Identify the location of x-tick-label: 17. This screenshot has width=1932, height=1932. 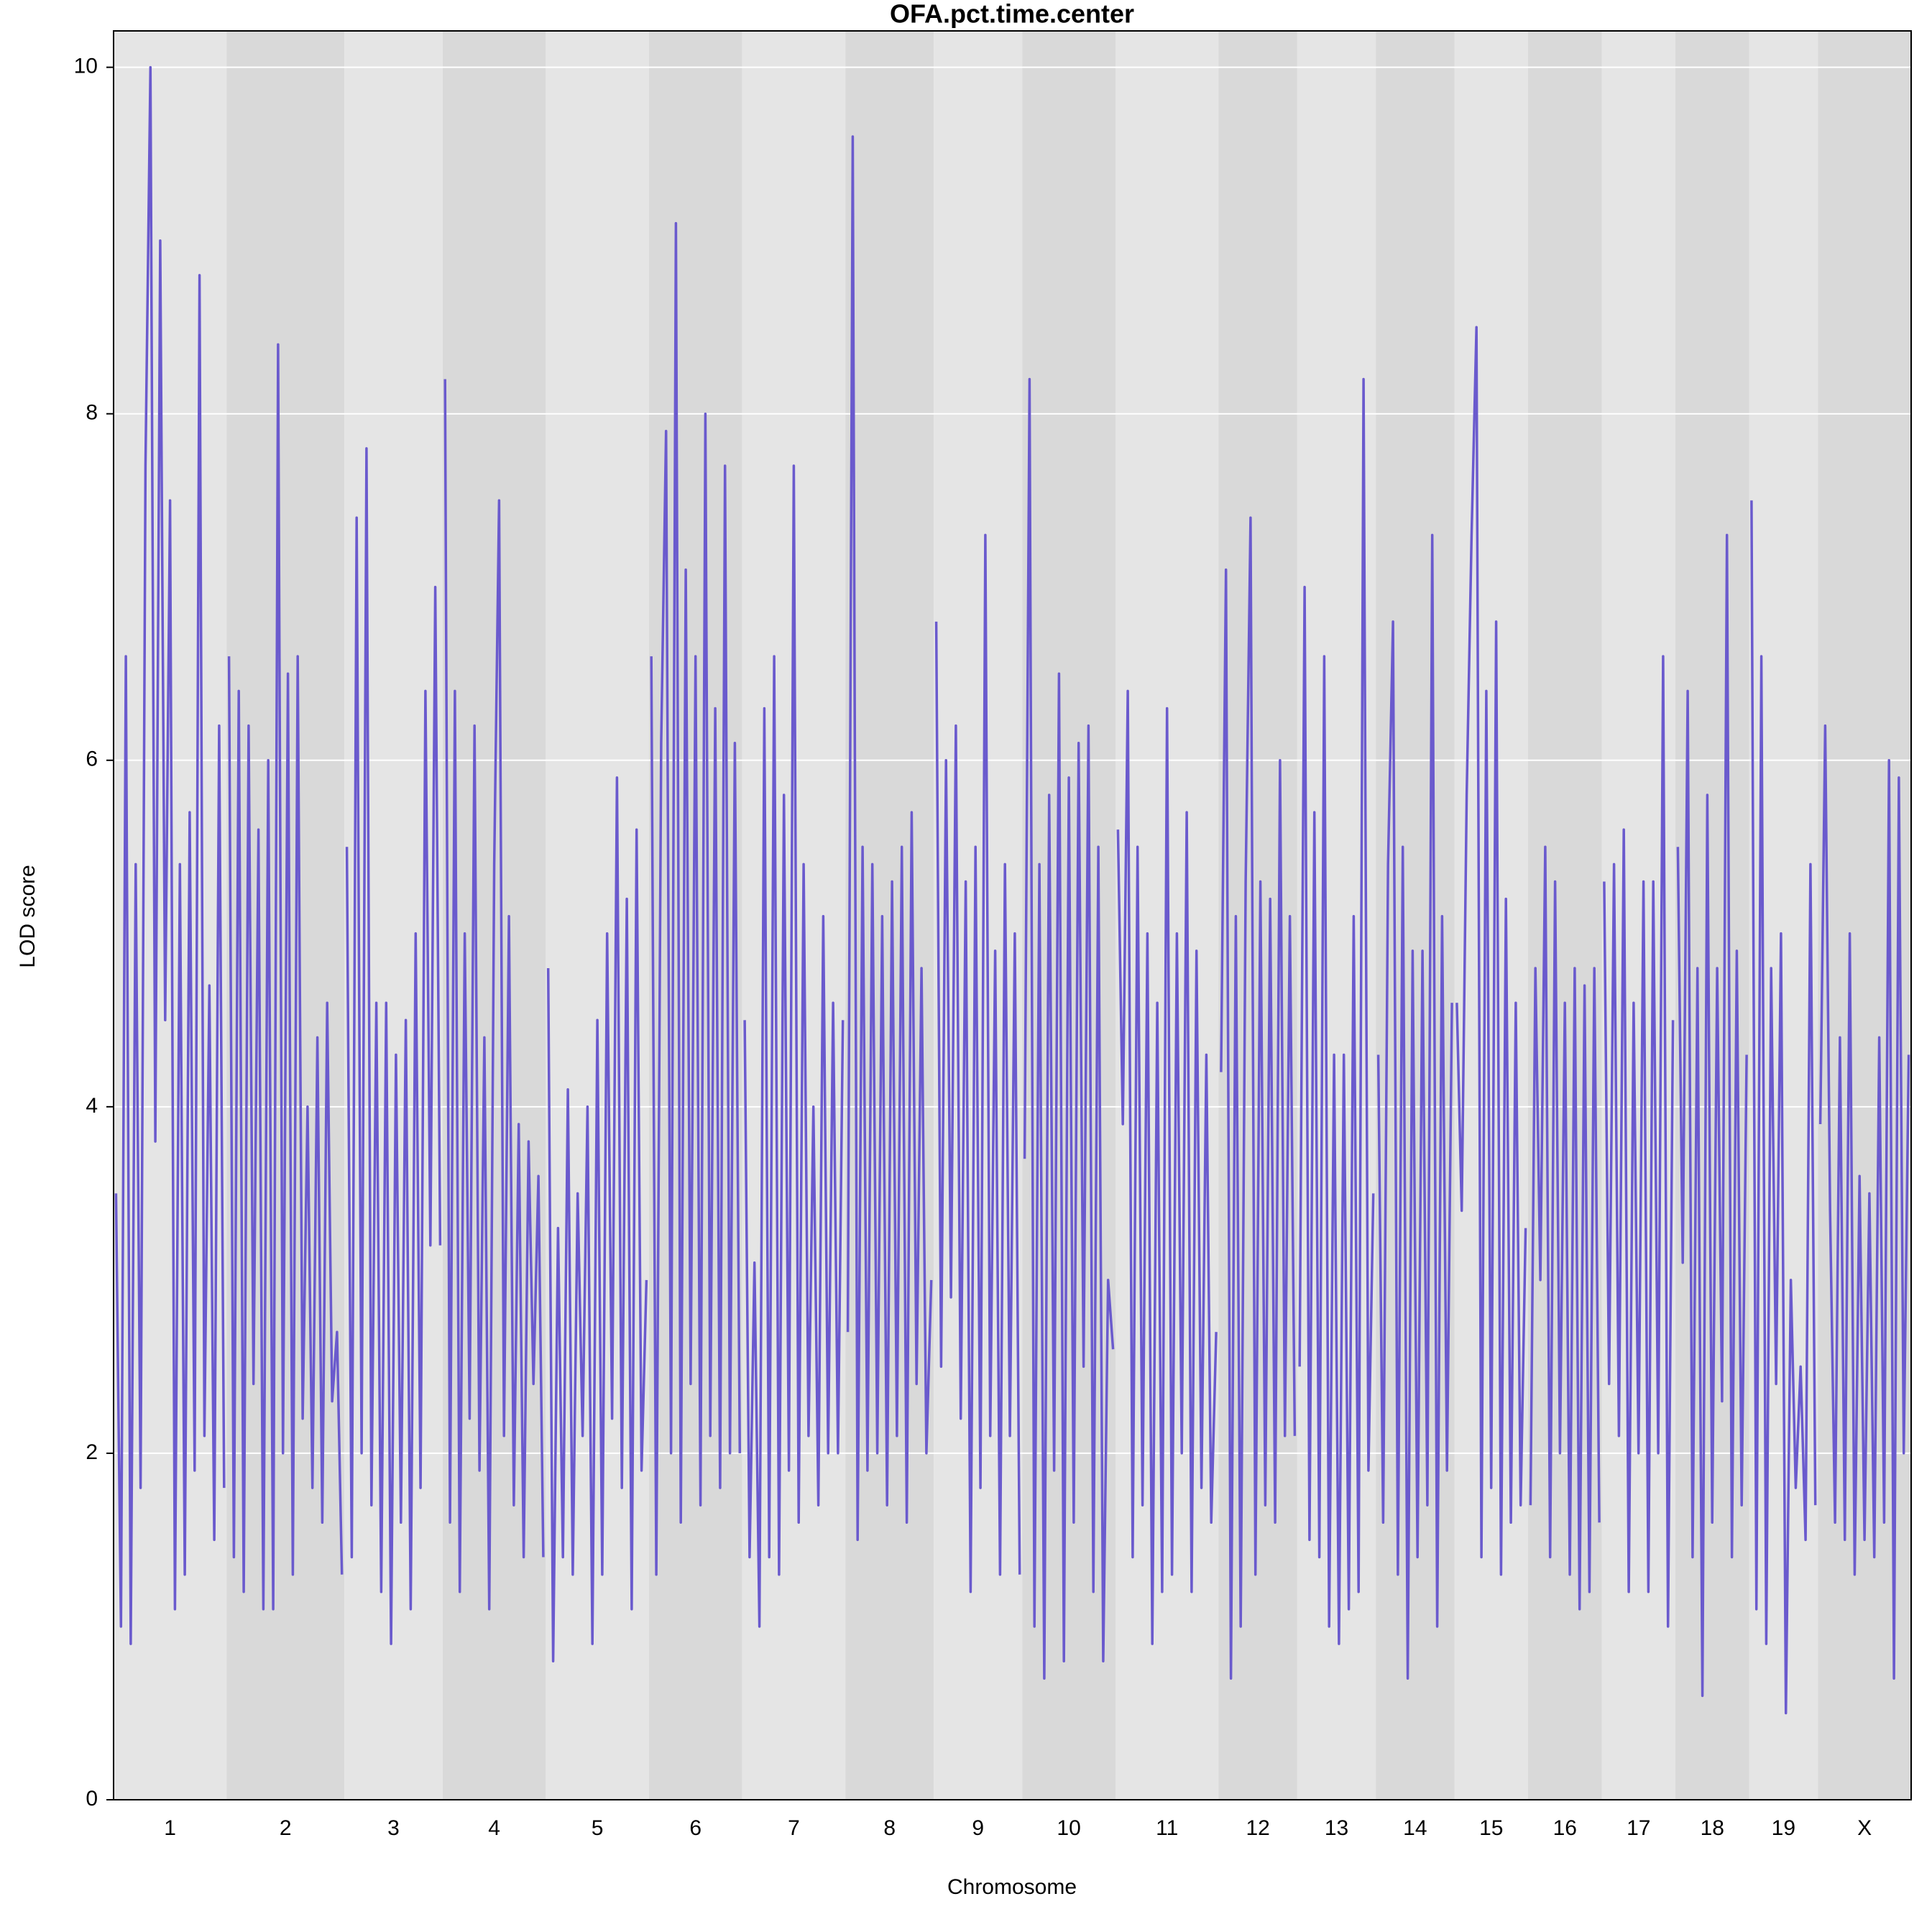
(1638, 1828).